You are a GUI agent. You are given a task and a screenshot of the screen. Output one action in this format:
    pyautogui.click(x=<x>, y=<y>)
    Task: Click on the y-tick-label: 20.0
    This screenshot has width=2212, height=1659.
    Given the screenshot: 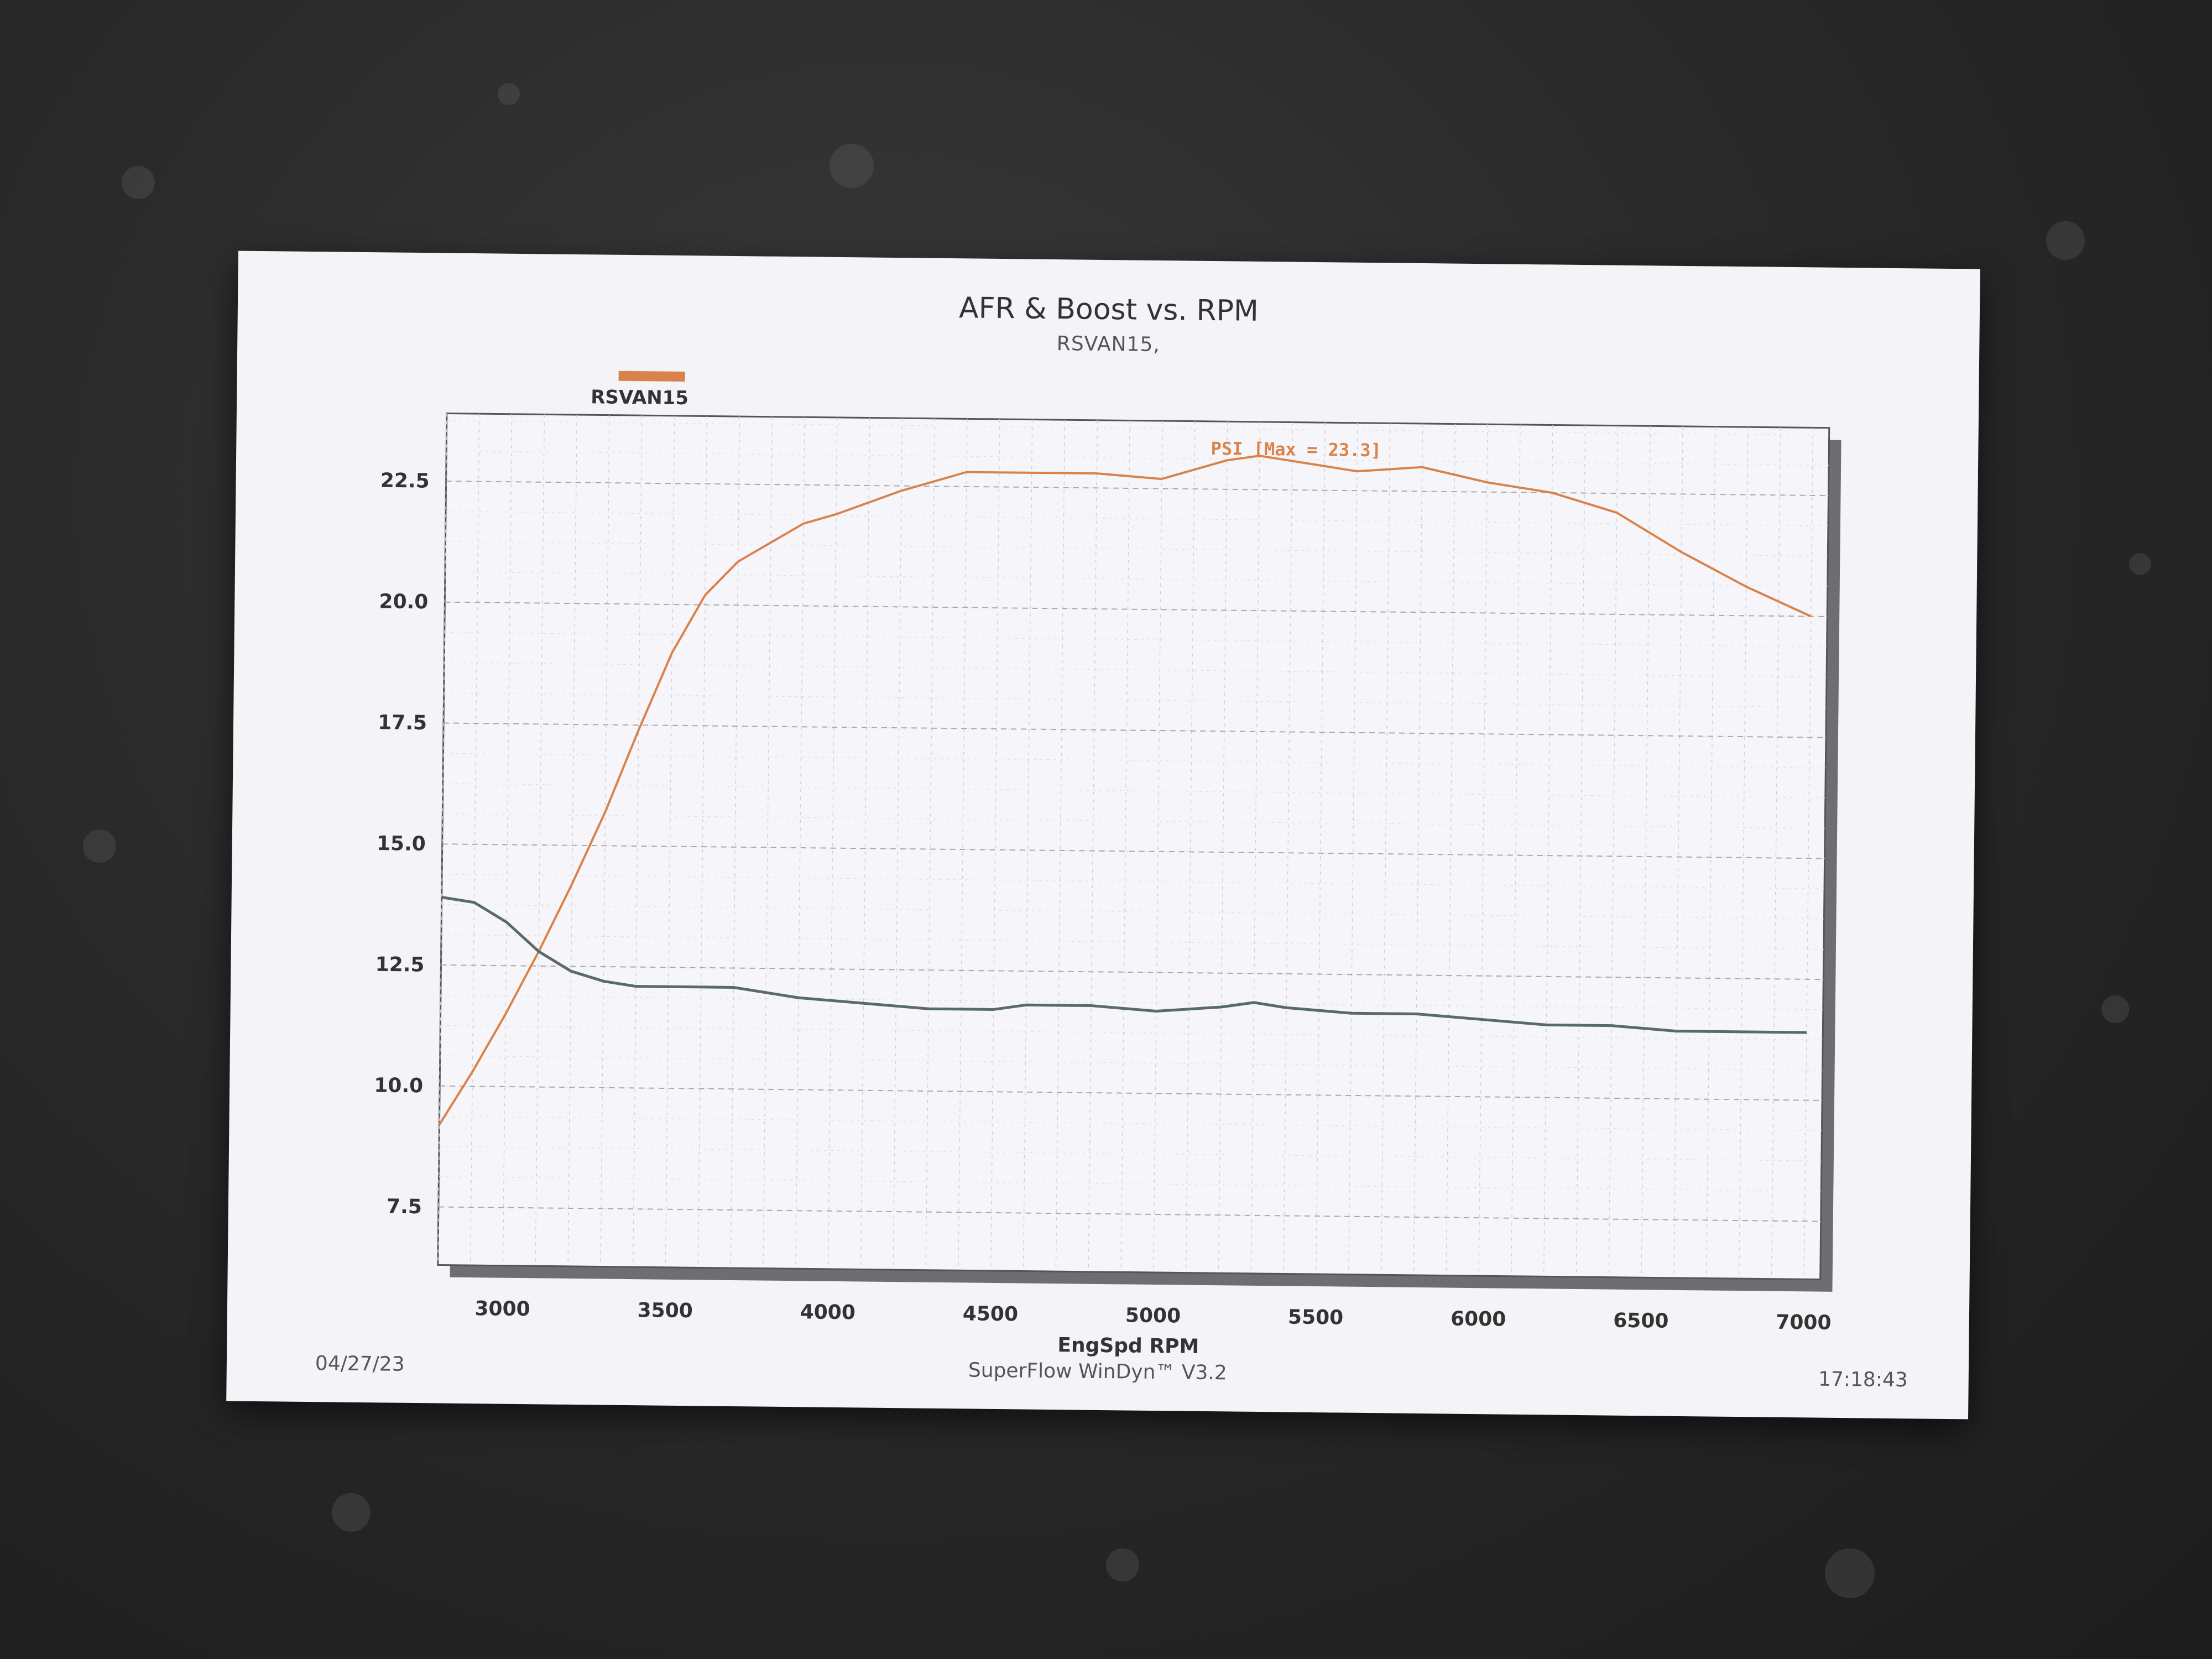 What is the action you would take?
    pyautogui.click(x=404, y=602)
    